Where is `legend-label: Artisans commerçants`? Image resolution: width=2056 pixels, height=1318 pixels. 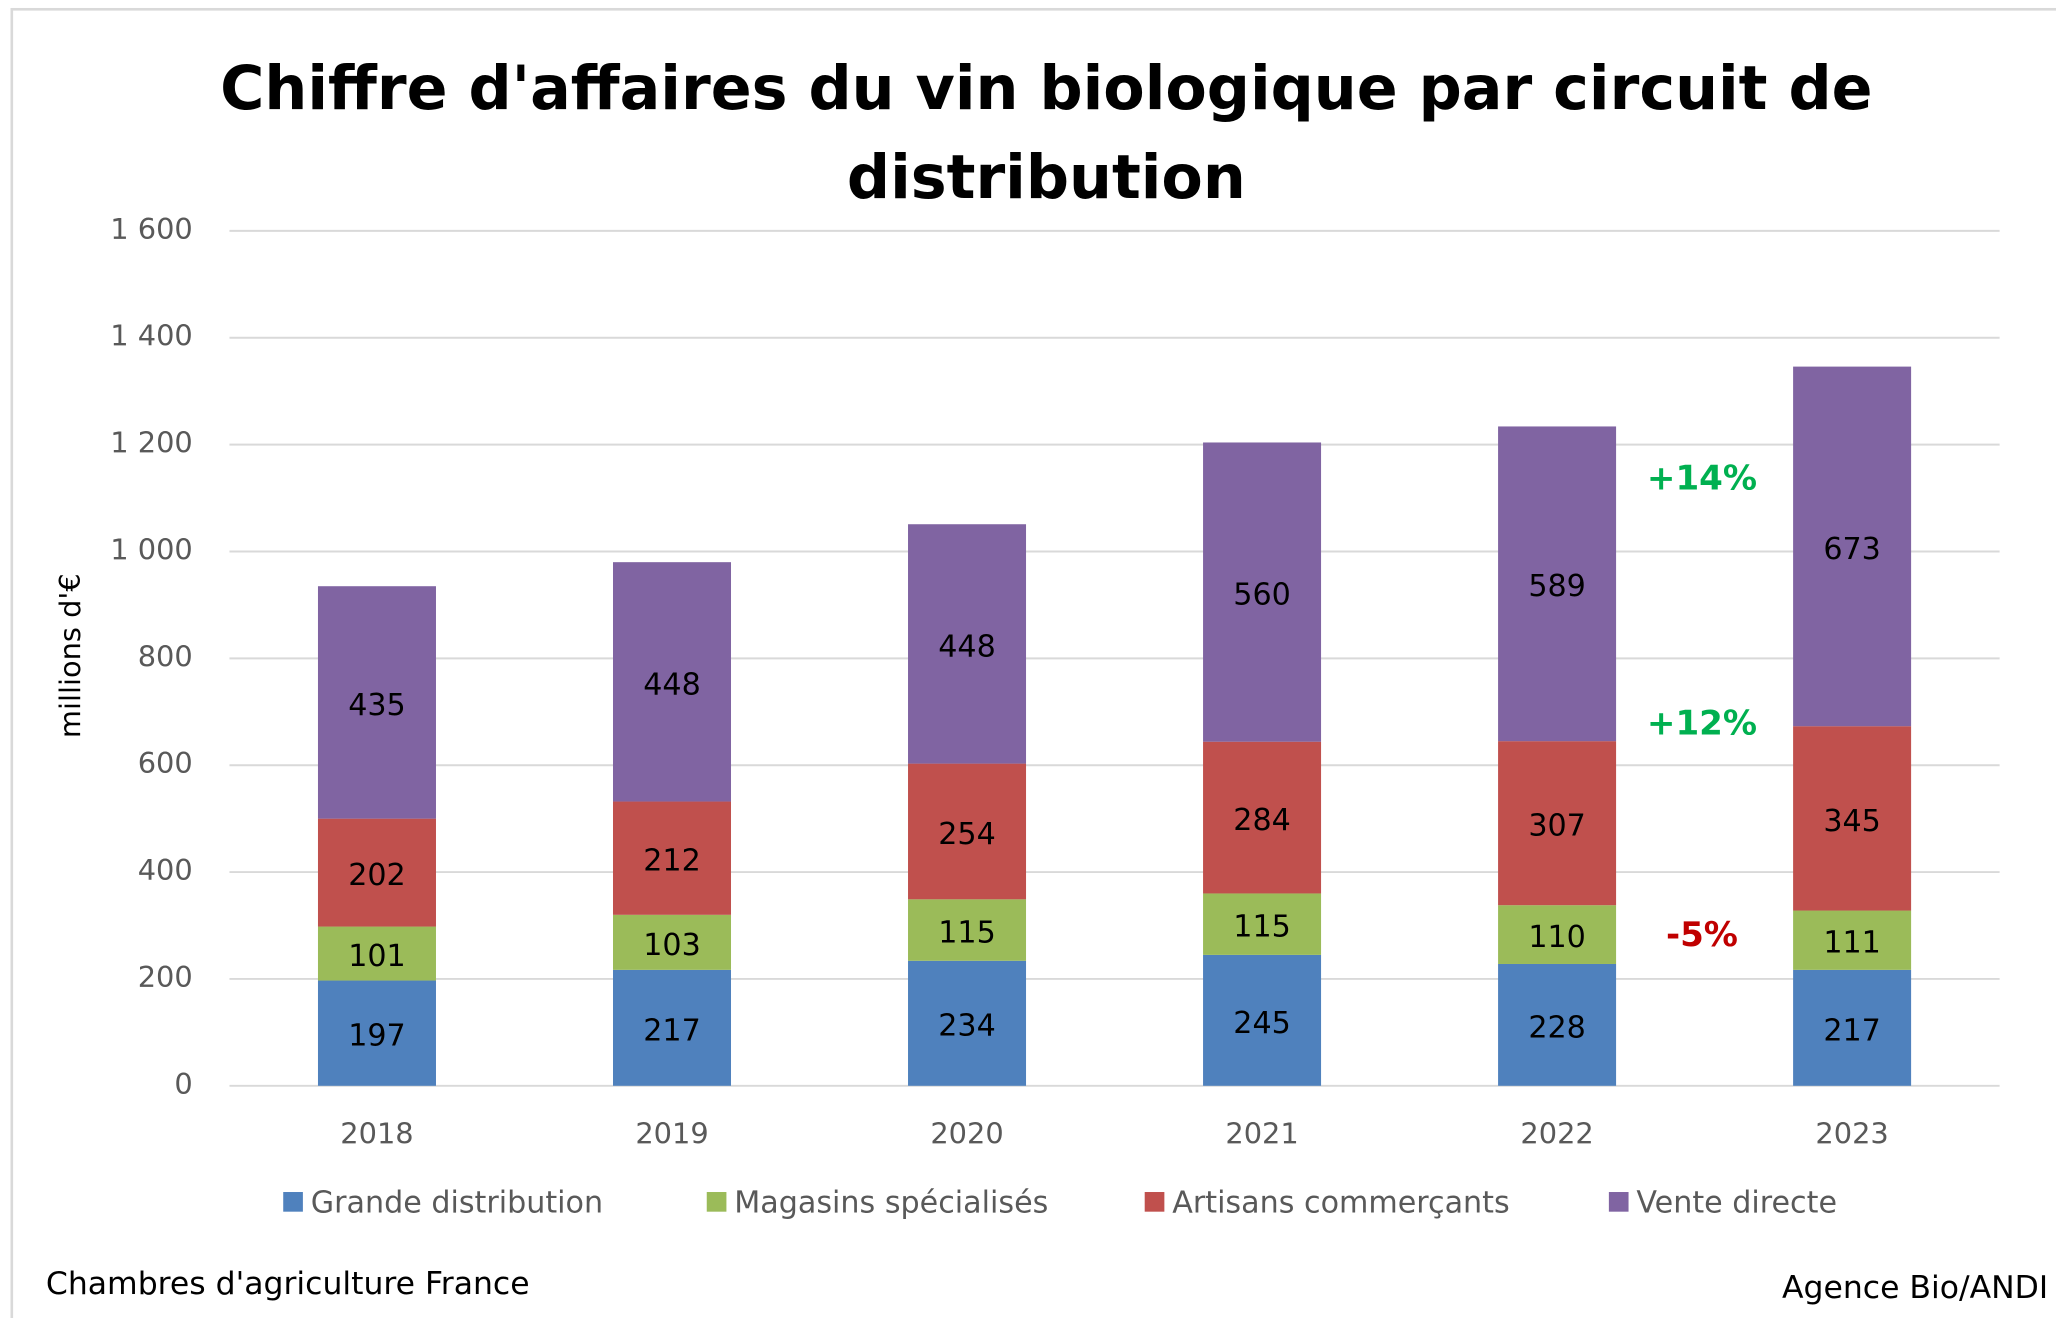
legend-label: Artisans commerçants is located at coordinates (1340, 1202).